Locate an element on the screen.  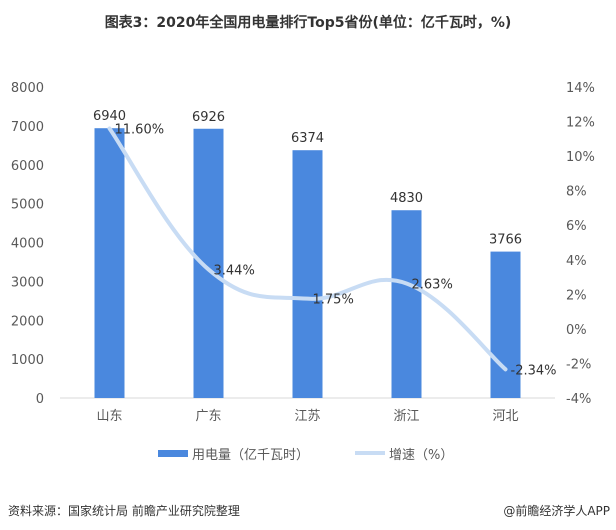
x-axis-tick: 浙江 is located at coordinates (406, 416).